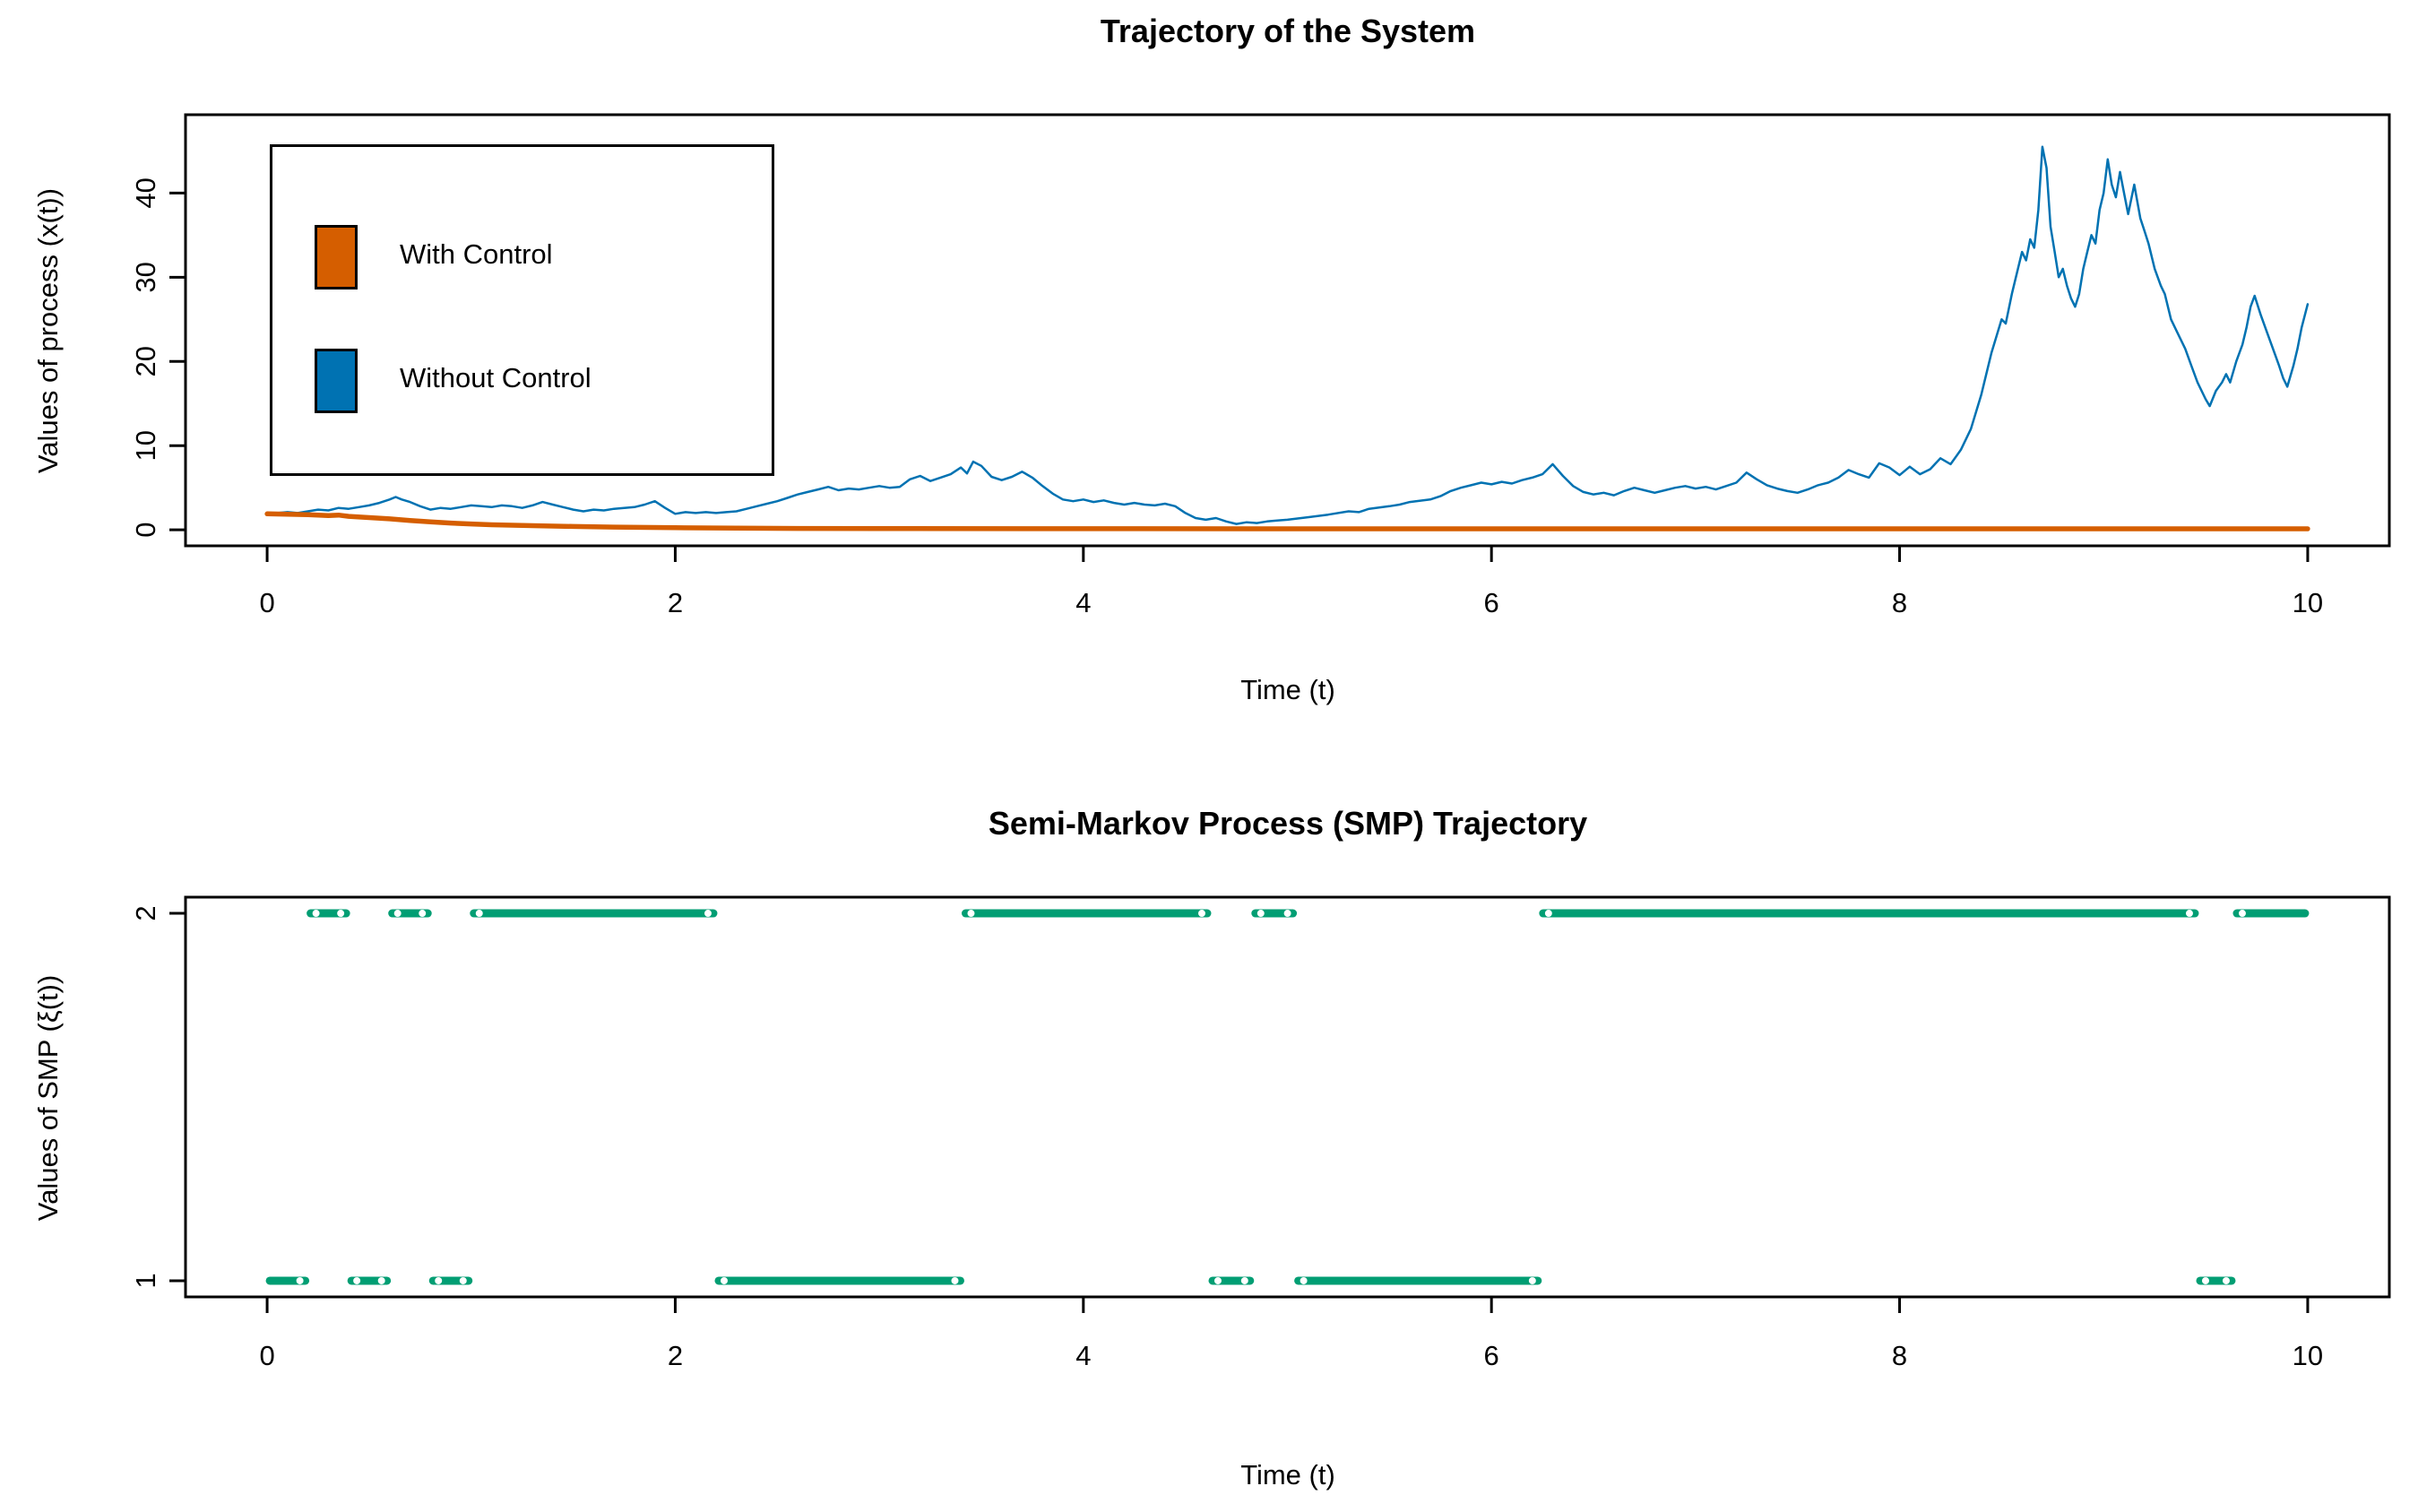 The height and width of the screenshot is (1512, 2418). Describe the element at coordinates (522, 310) in the screenshot. I see `legend: With Control Without Control` at that location.